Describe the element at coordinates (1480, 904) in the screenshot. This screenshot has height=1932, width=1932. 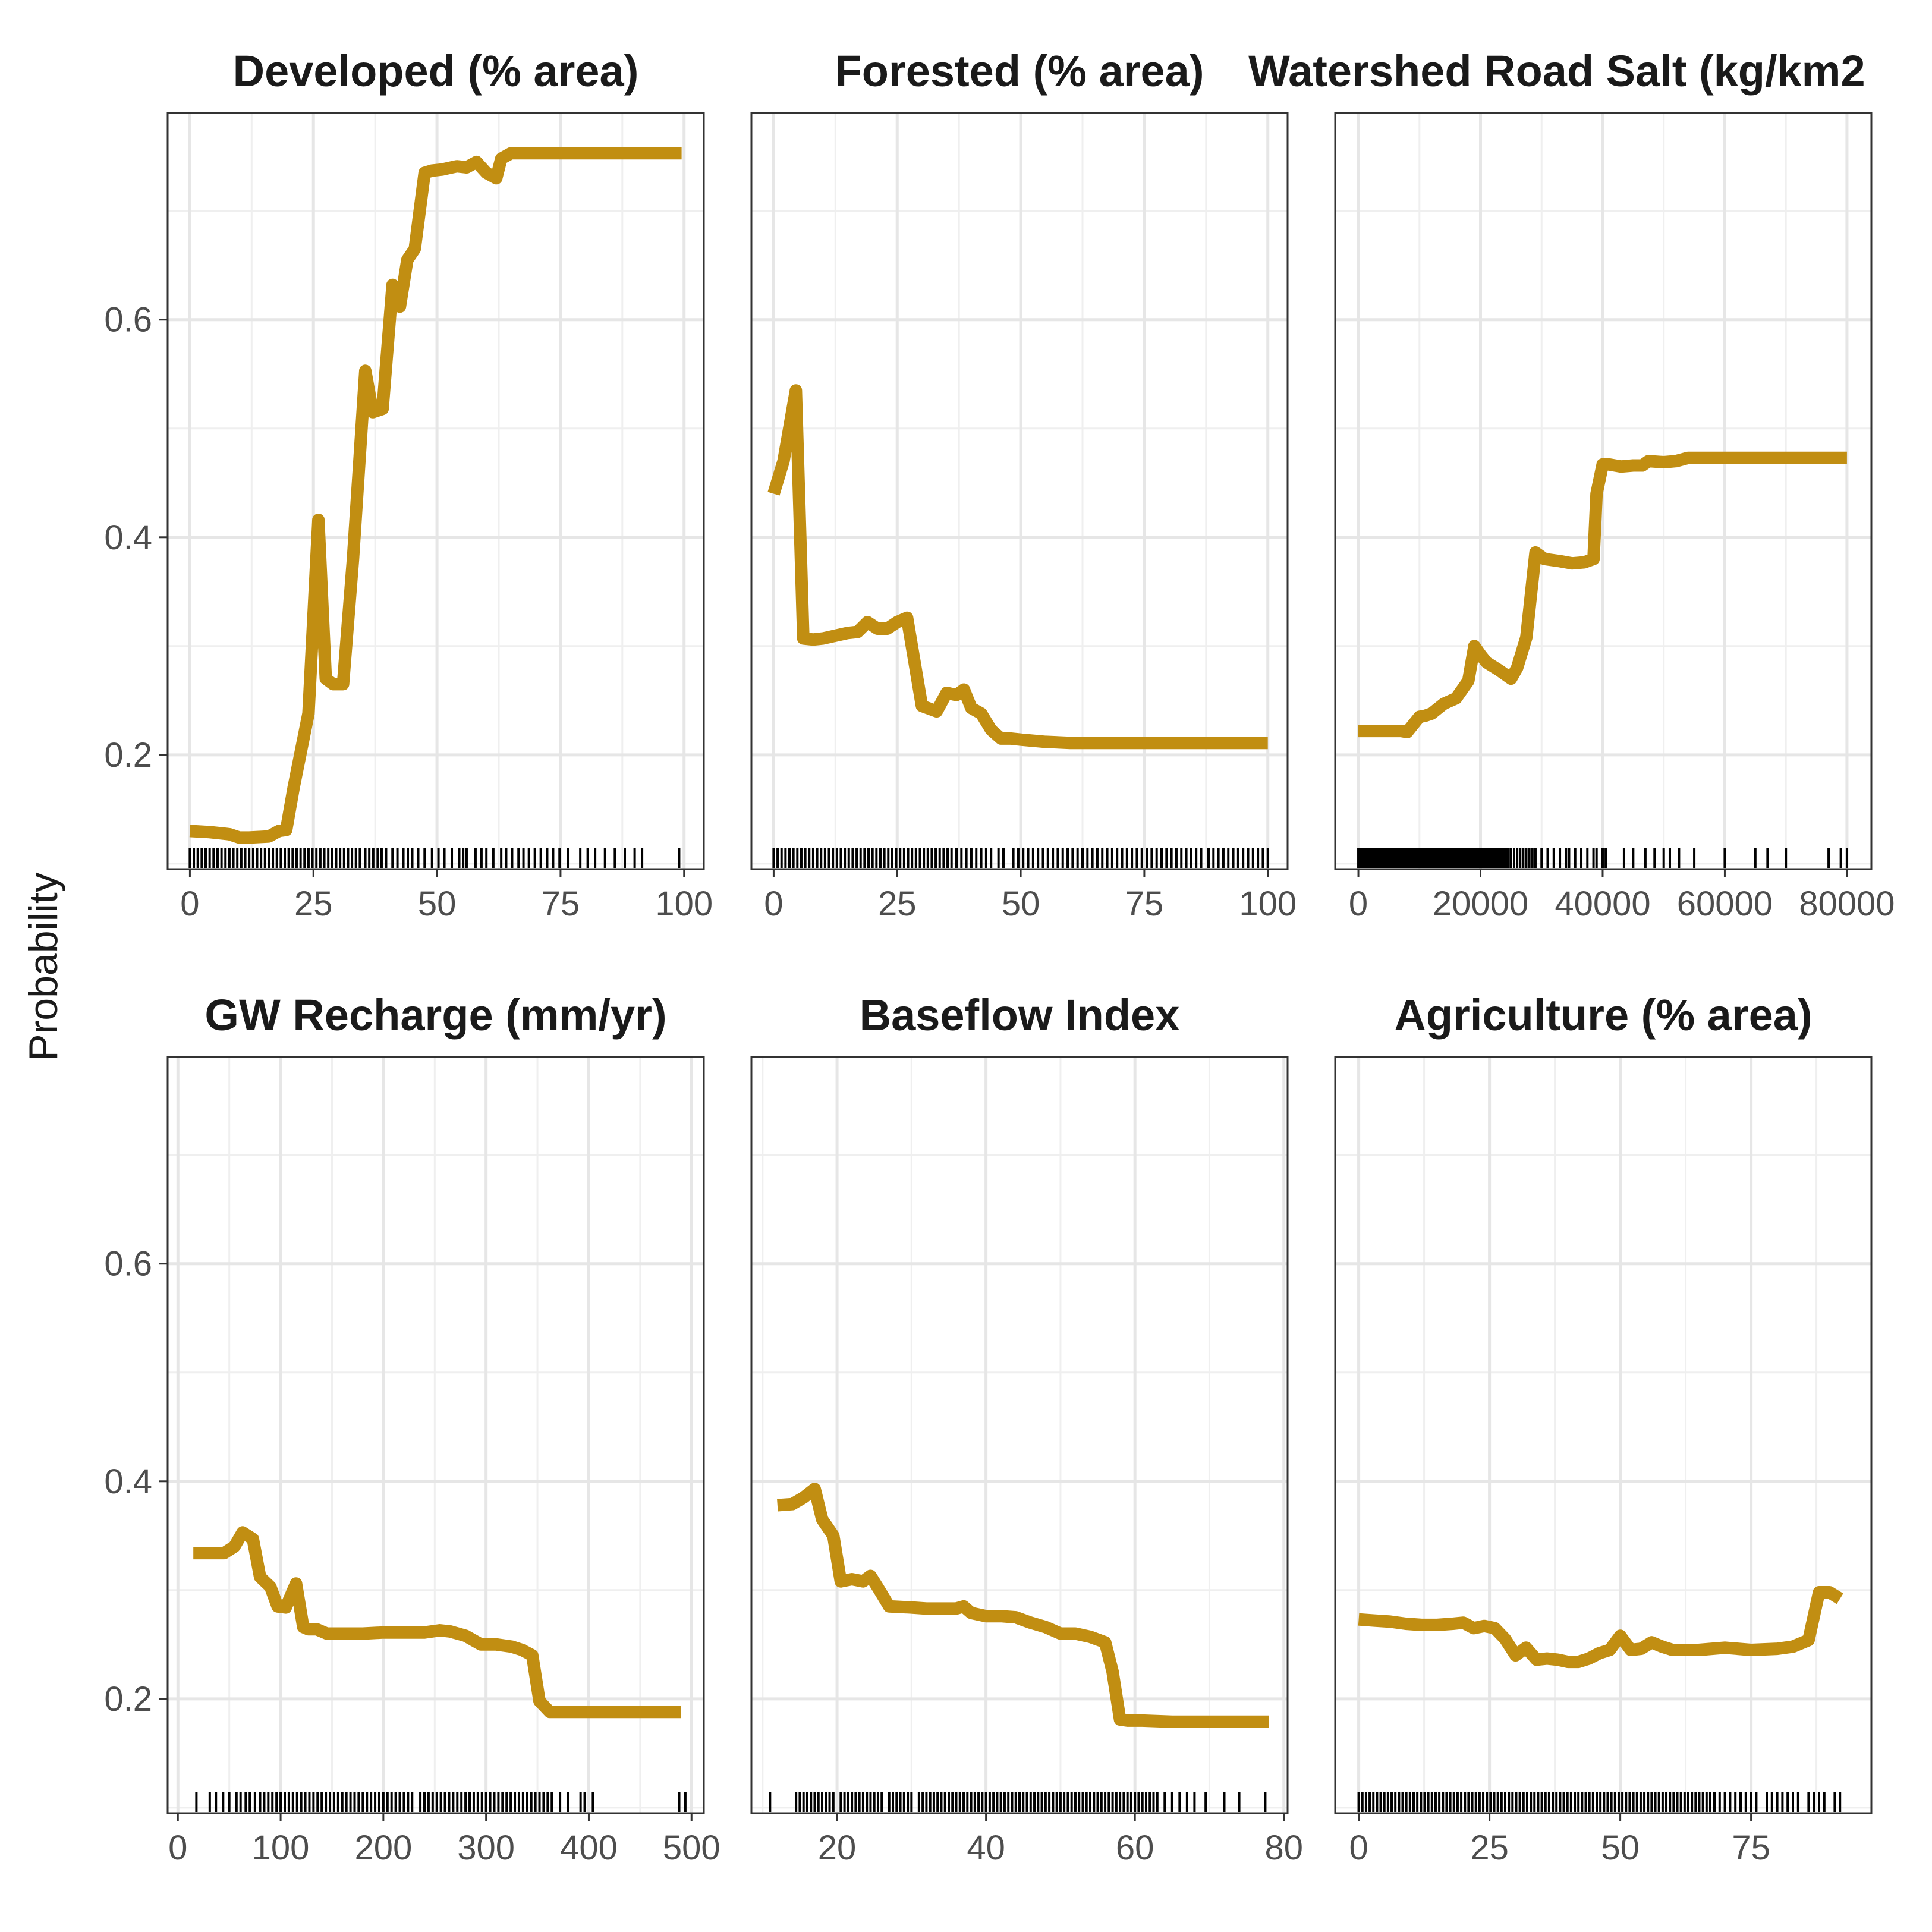
I see `x-tick-label: 20000` at that location.